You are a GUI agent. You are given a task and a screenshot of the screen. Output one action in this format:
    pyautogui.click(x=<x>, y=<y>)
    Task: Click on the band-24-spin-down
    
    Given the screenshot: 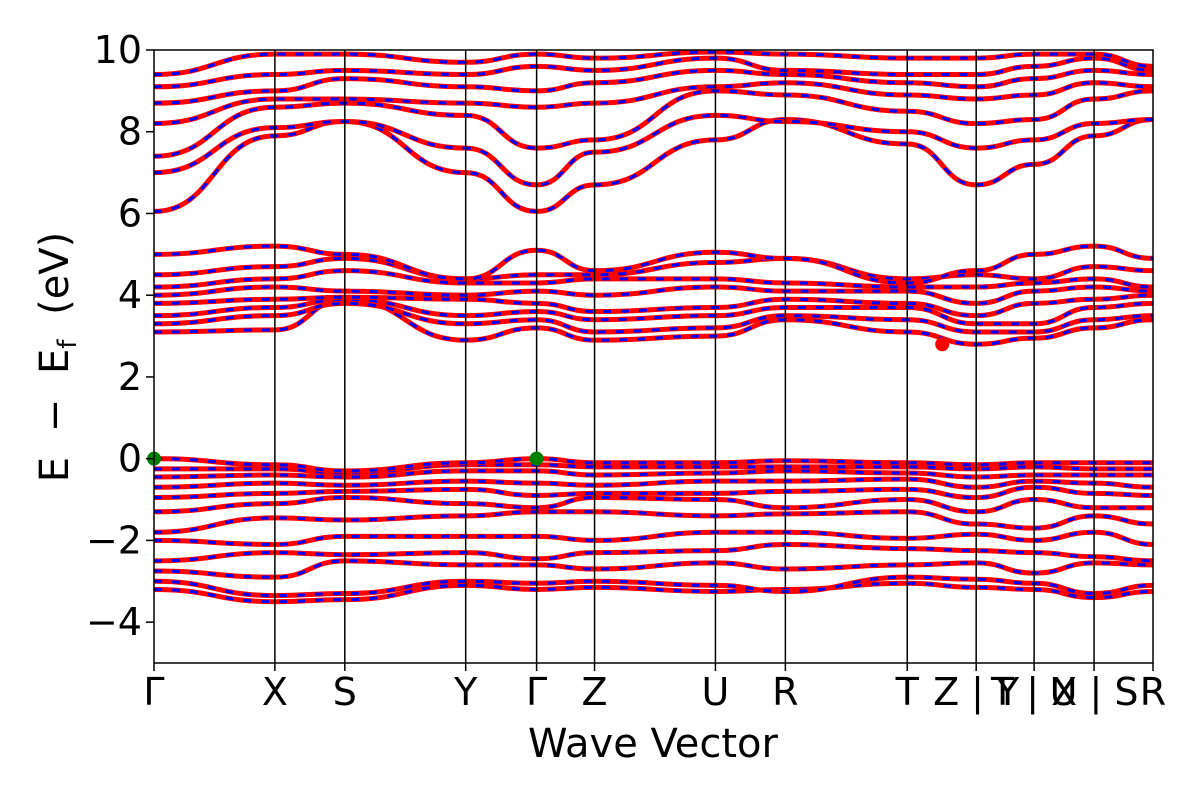 What is the action you would take?
    pyautogui.click(x=653, y=86)
    